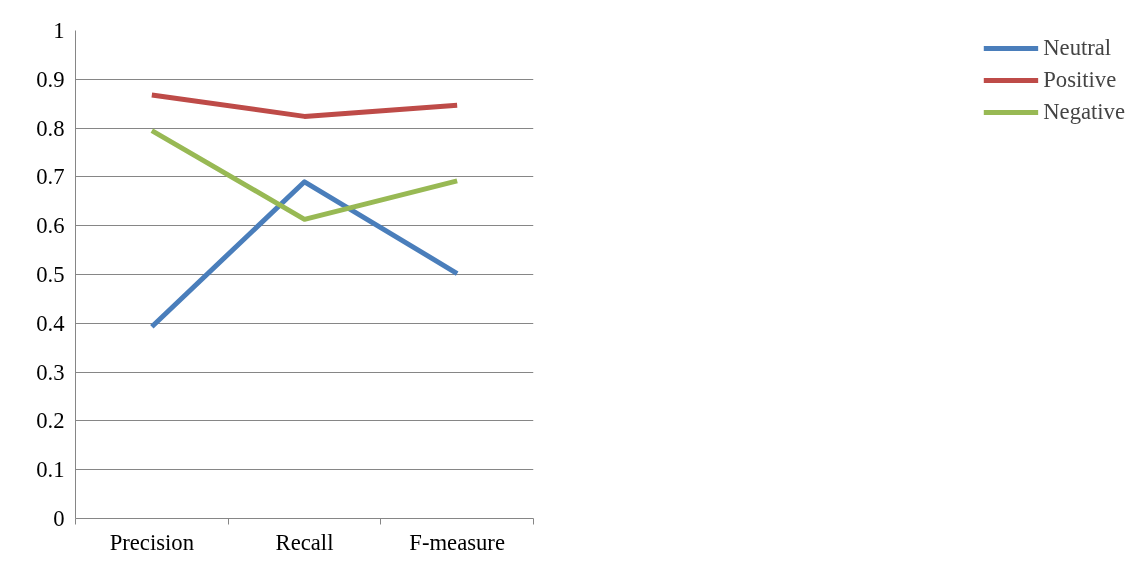 The width and height of the screenshot is (1138, 576). I want to click on y-tick-label: 0, so click(59, 518).